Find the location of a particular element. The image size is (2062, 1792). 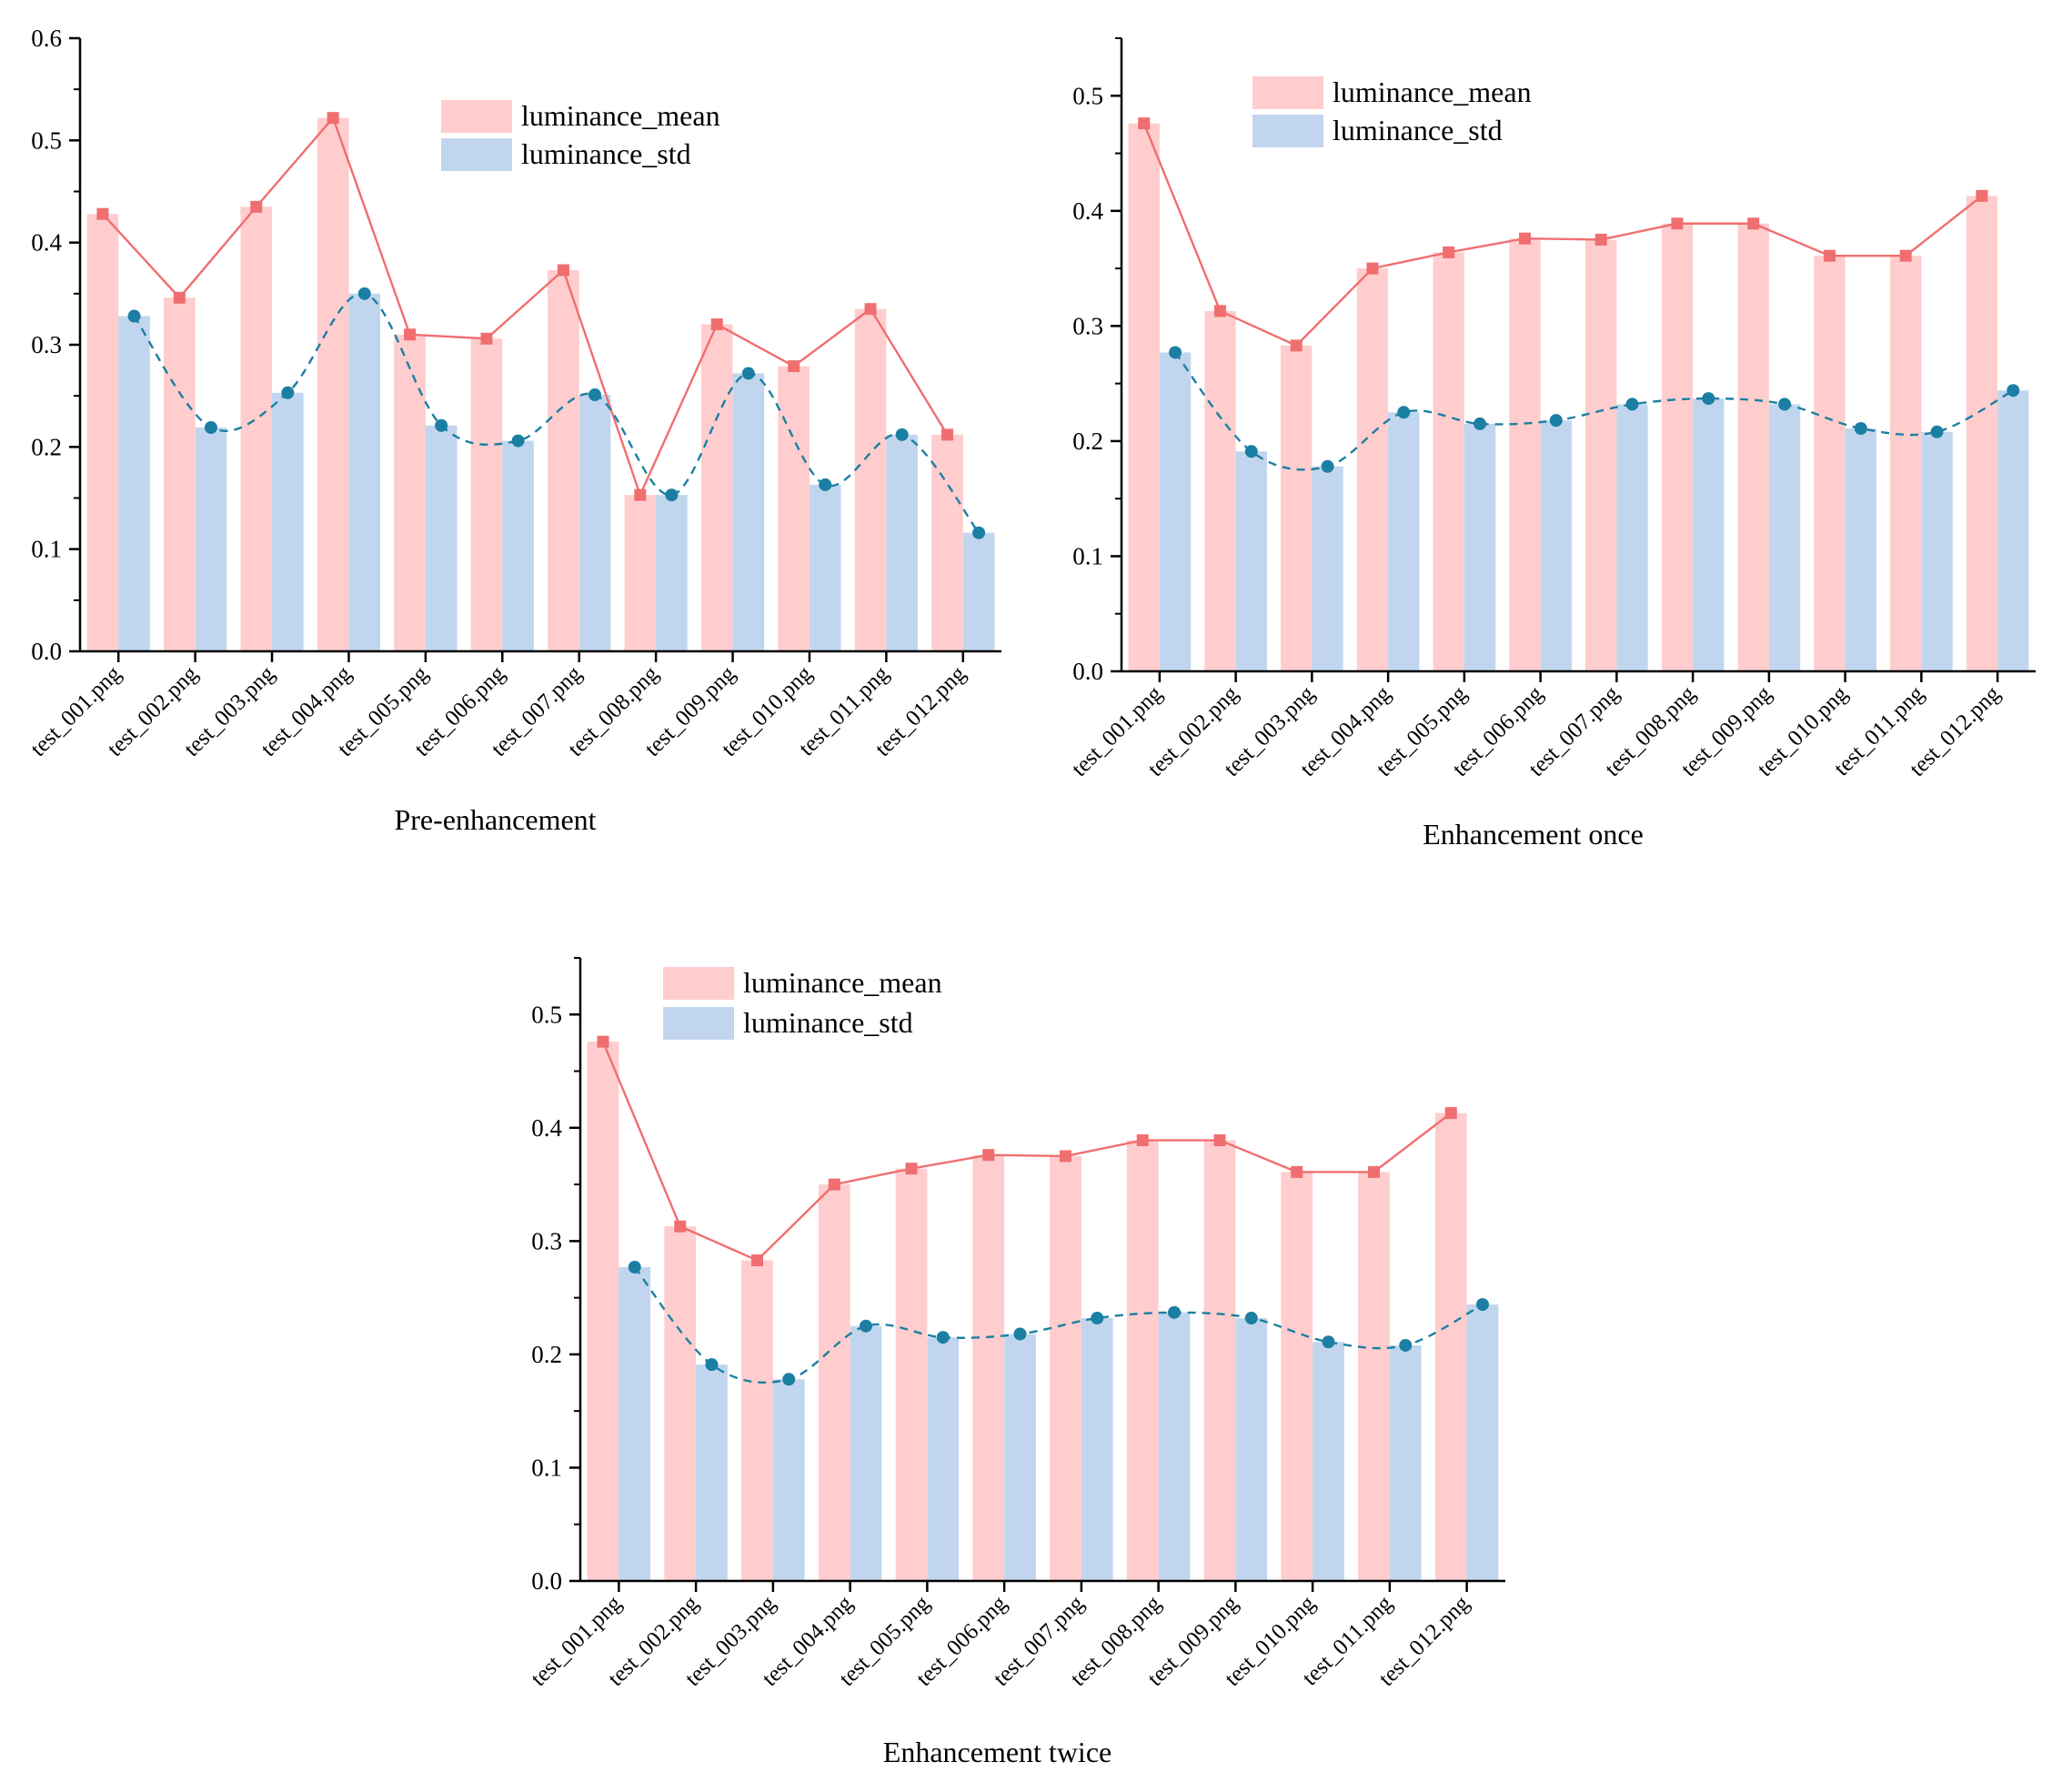

y-tick-label: 0.0 is located at coordinates (46, 651).